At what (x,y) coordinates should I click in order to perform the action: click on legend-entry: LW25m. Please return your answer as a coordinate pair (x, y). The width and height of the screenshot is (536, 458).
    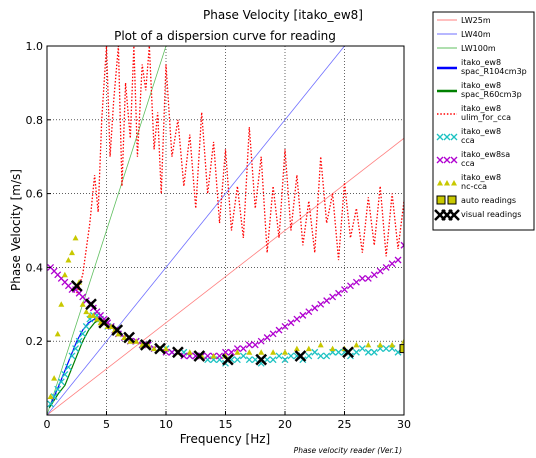
    Looking at the image, I should click on (464, 20).